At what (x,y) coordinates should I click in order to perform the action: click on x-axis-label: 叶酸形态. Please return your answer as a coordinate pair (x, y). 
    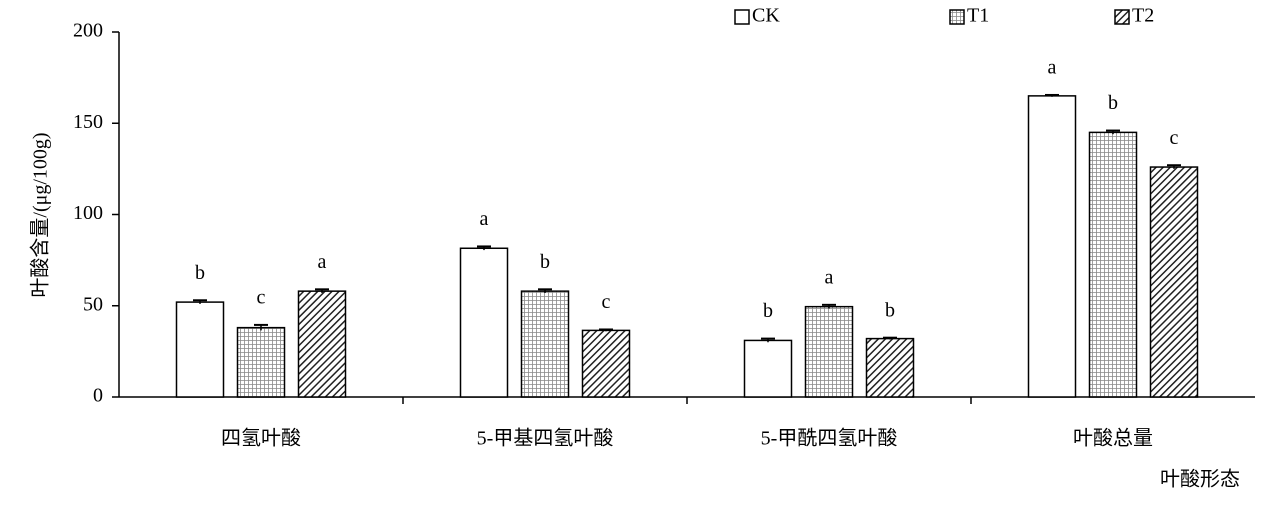
    Looking at the image, I should click on (1200, 479).